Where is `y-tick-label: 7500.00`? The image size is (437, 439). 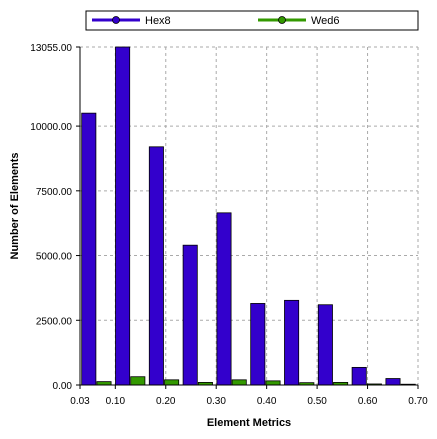
y-tick-label: 7500.00 is located at coordinates (54, 192).